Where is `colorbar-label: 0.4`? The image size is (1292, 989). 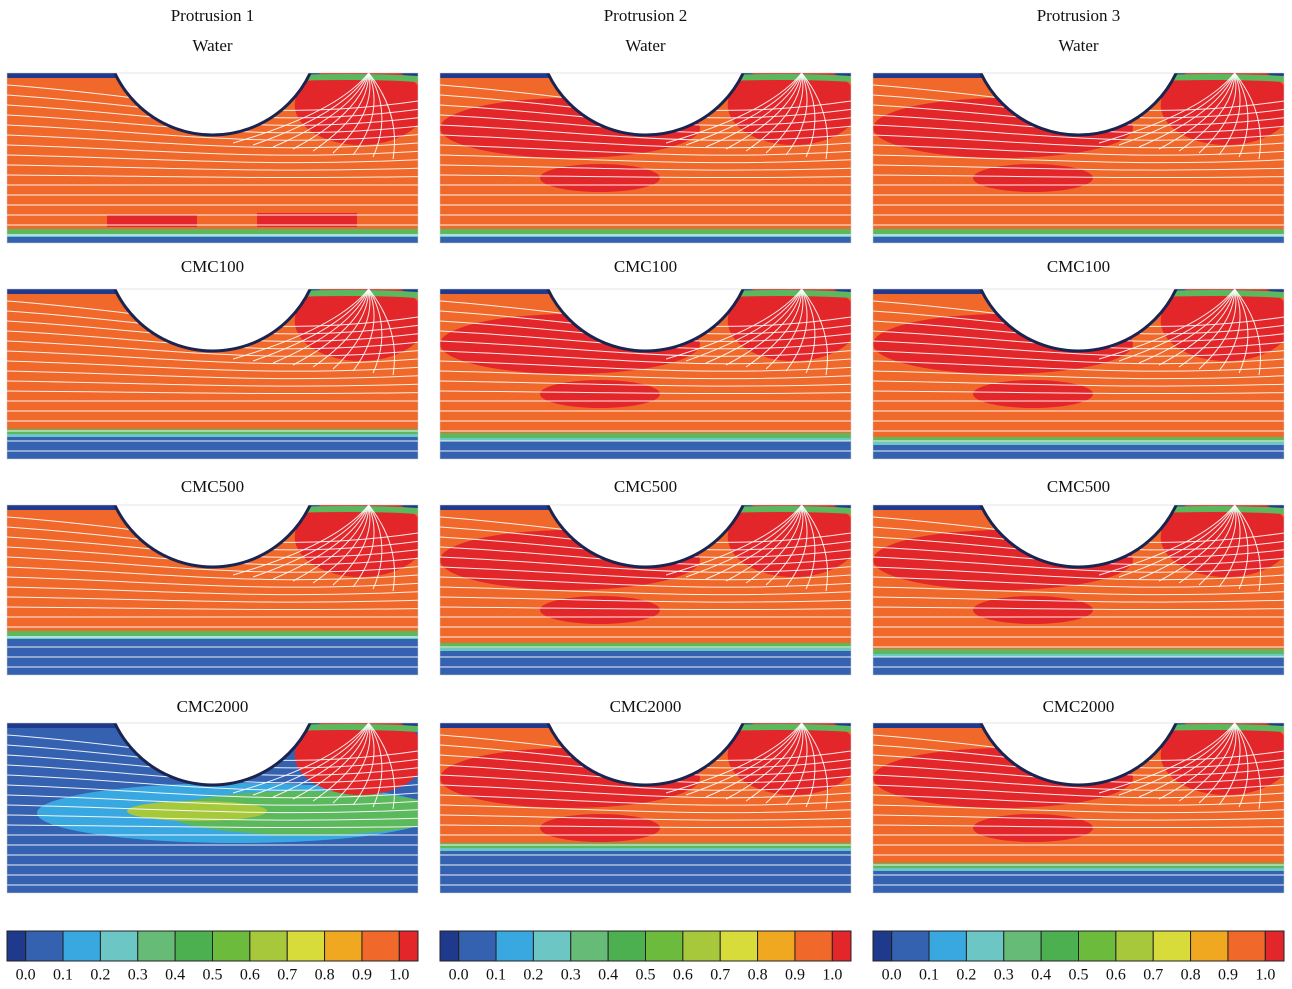
colorbar-label: 0.4 is located at coordinates (608, 975).